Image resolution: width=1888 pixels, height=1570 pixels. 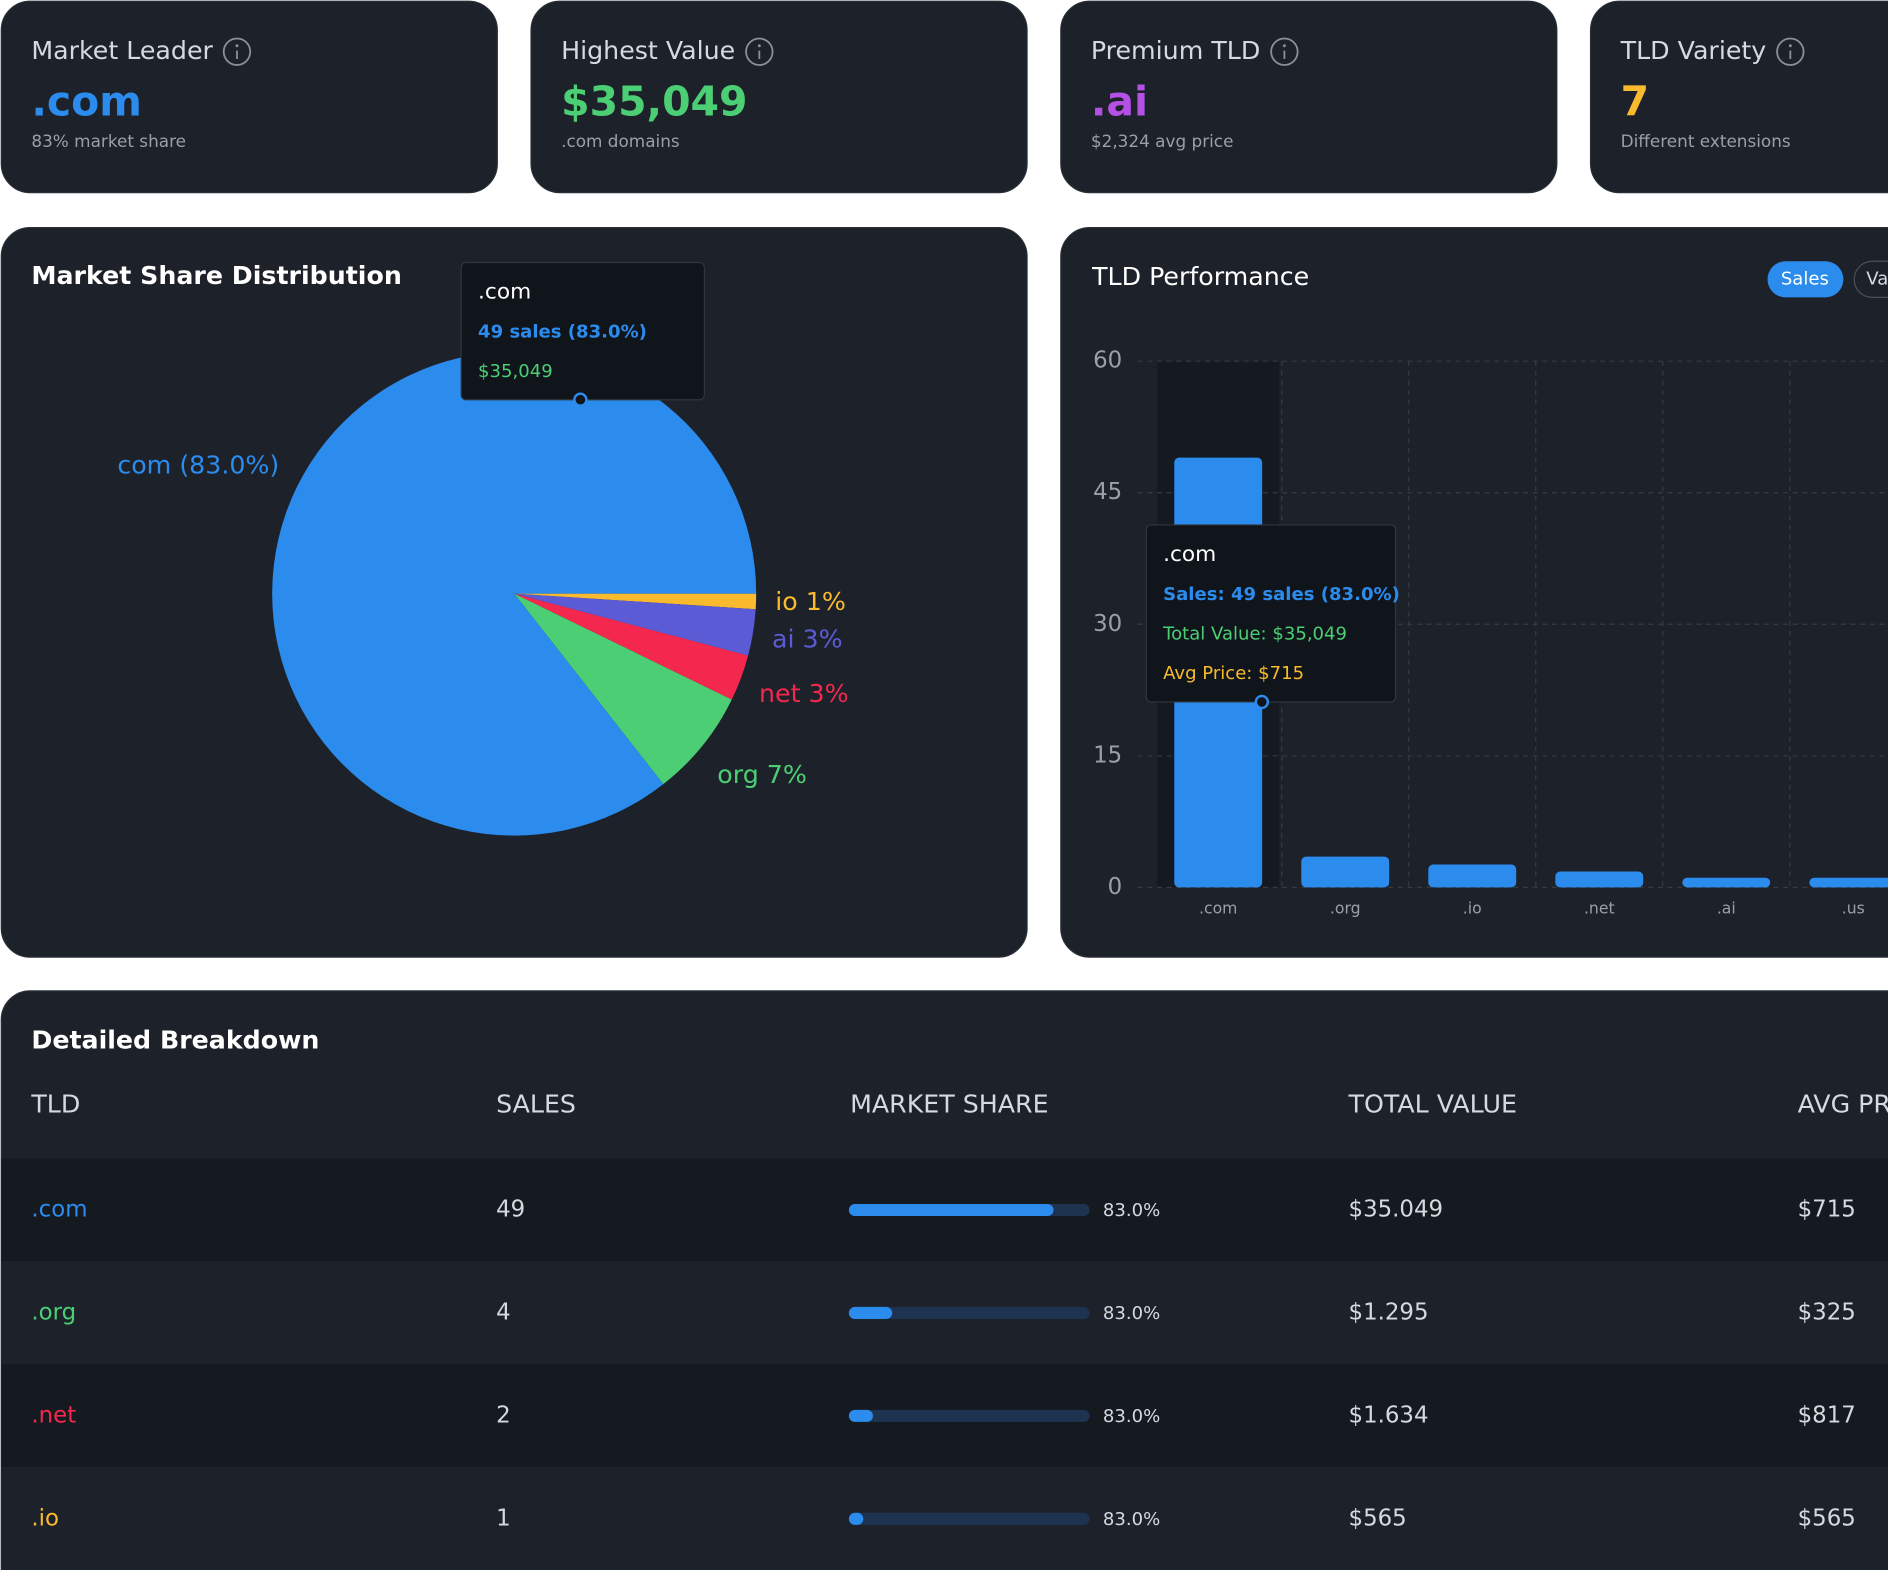 What do you see at coordinates (1827, 1312) in the screenshot?
I see `avg-cell: $325` at bounding box center [1827, 1312].